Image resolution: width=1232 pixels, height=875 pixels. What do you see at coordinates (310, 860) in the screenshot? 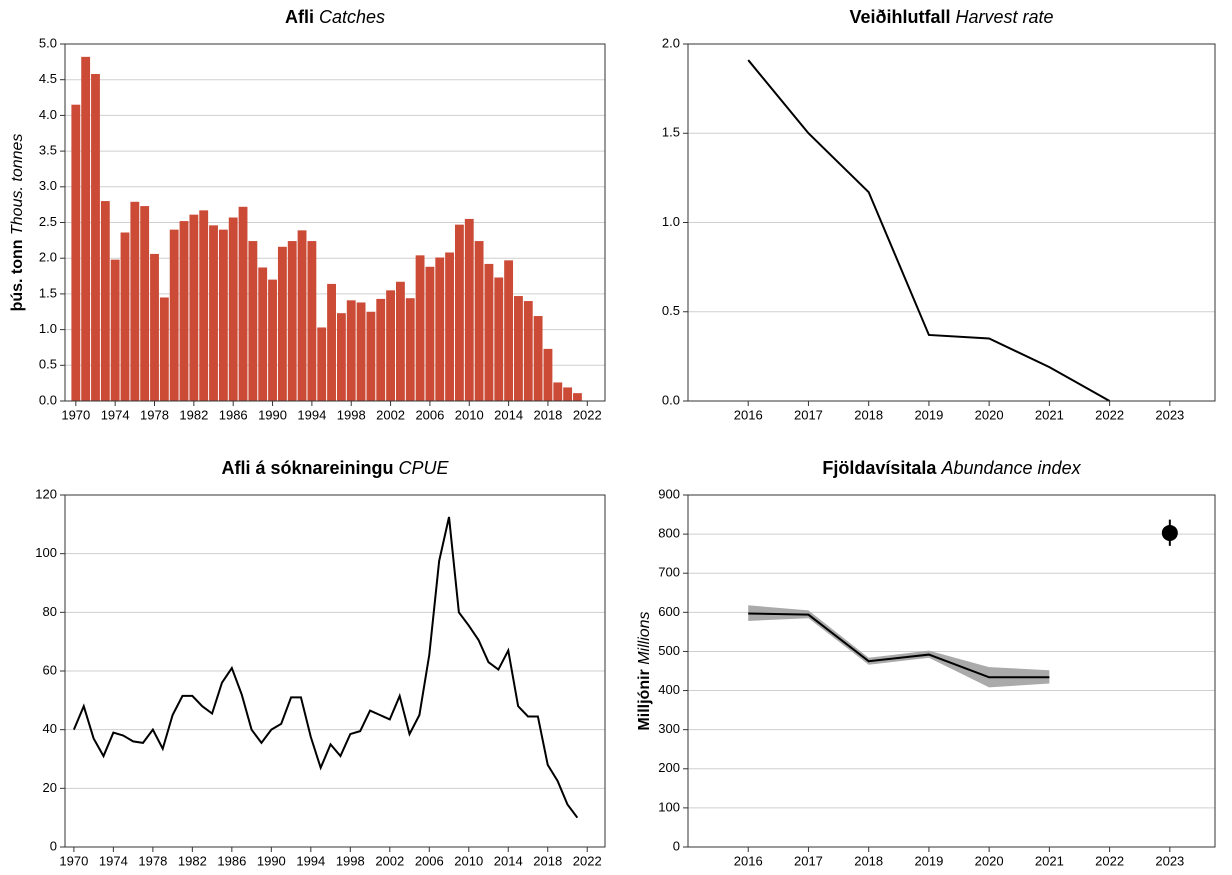
I see `x-tick-label: 1994` at bounding box center [310, 860].